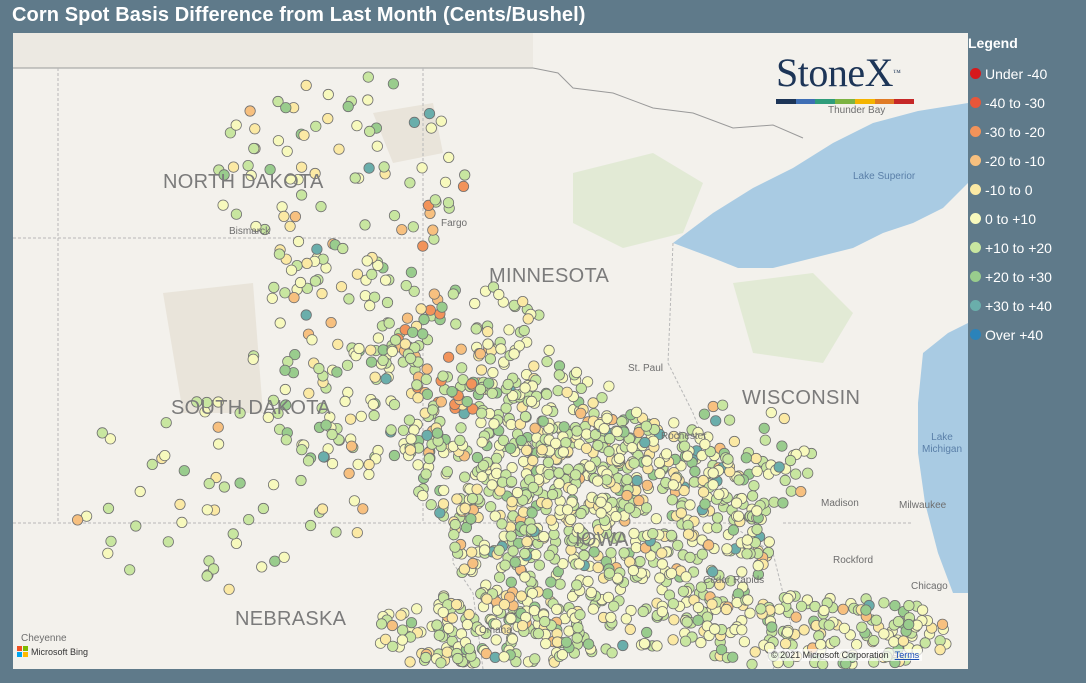 The image size is (1086, 683). What do you see at coordinates (1027, 189) in the screenshot?
I see `legend-item: -10 to 0` at bounding box center [1027, 189].